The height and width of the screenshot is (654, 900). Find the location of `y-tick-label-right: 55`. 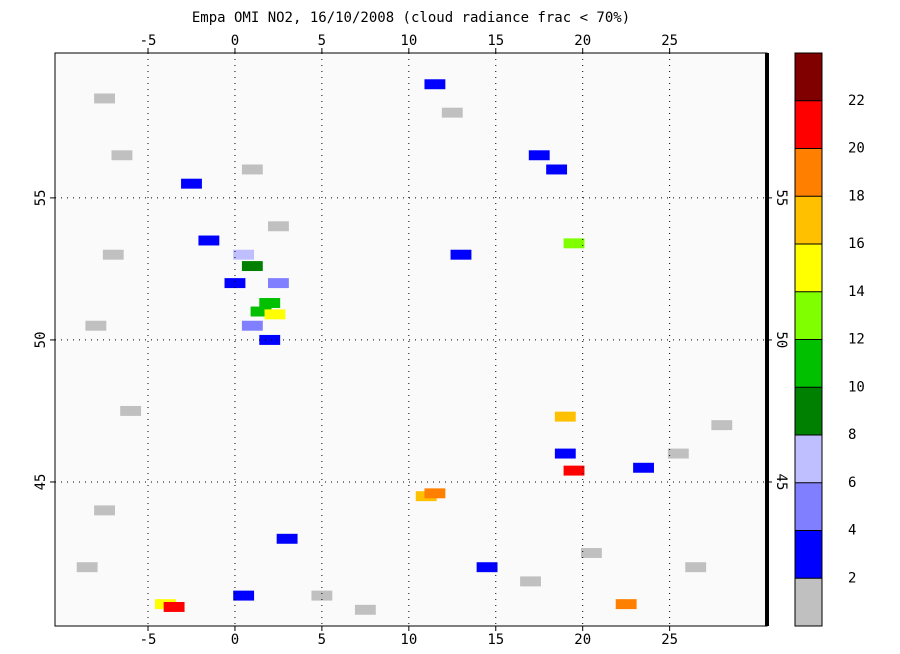

y-tick-label-right: 55 is located at coordinates (781, 197).